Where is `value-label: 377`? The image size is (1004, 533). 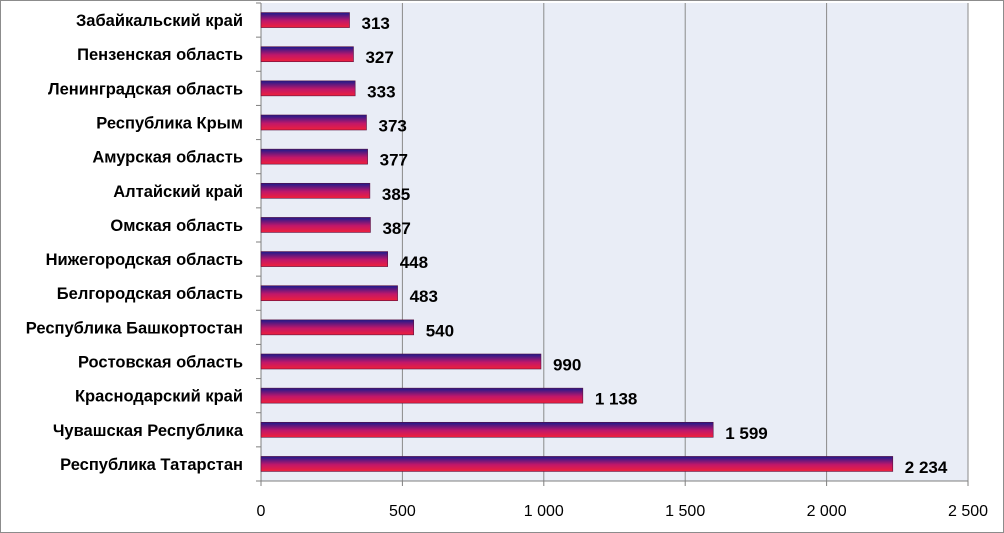 value-label: 377 is located at coordinates (394, 160).